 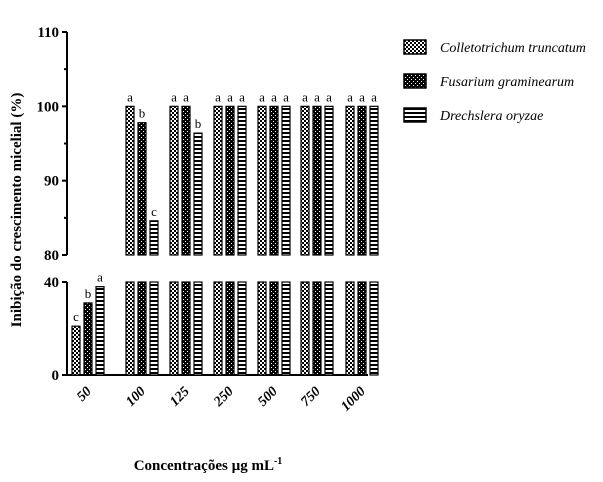 What do you see at coordinates (186, 96) in the screenshot?
I see `sig-letter-125-s2: a` at bounding box center [186, 96].